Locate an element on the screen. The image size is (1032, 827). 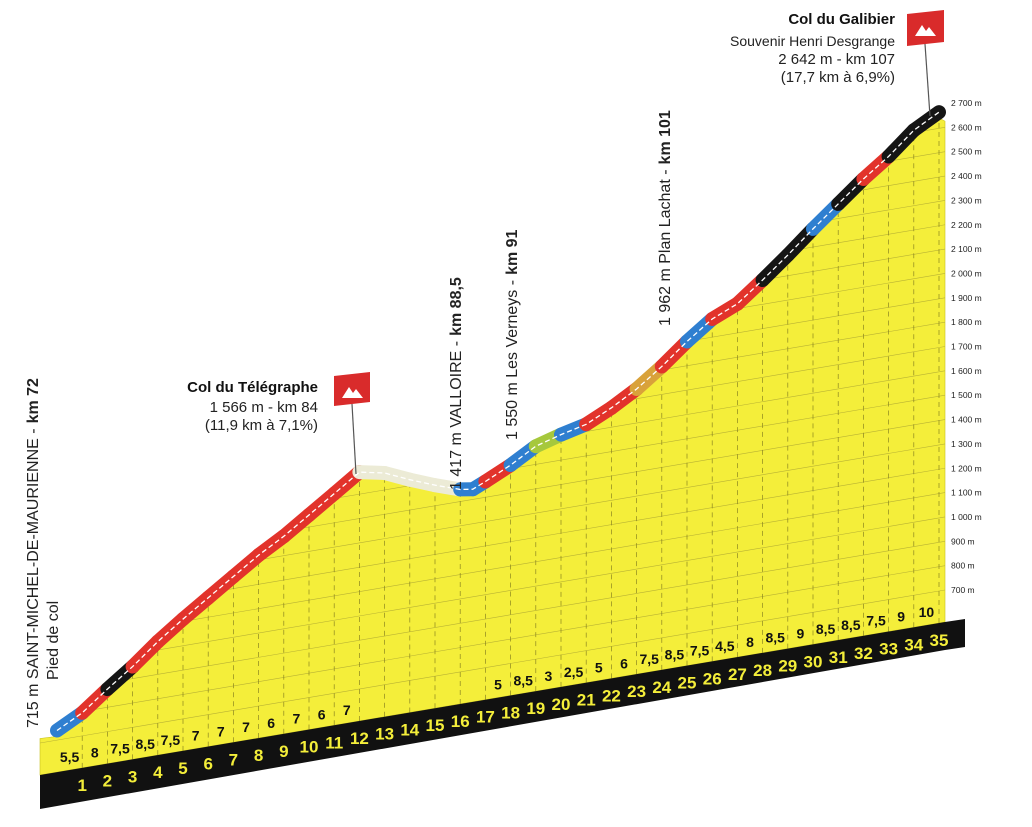
km-label: 8 is located at coordinates (258, 755).